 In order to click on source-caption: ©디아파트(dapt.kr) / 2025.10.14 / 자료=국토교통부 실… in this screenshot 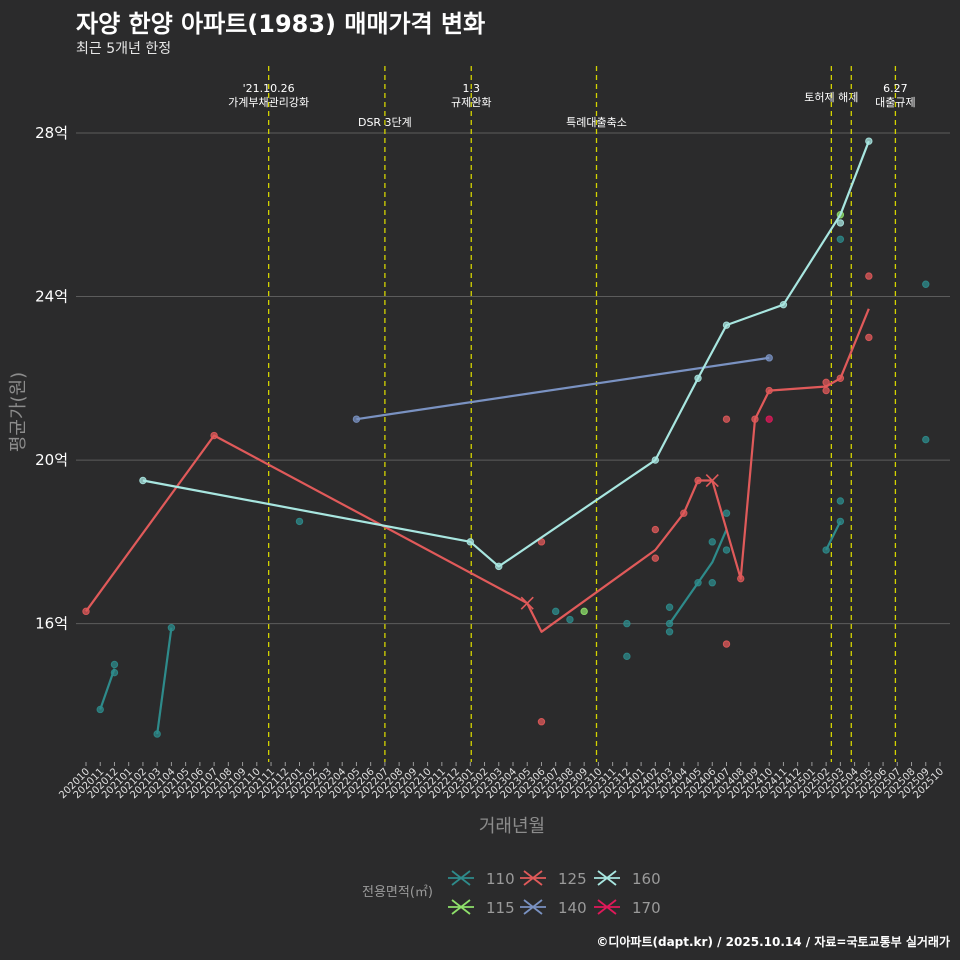, I will do `click(773, 942)`.